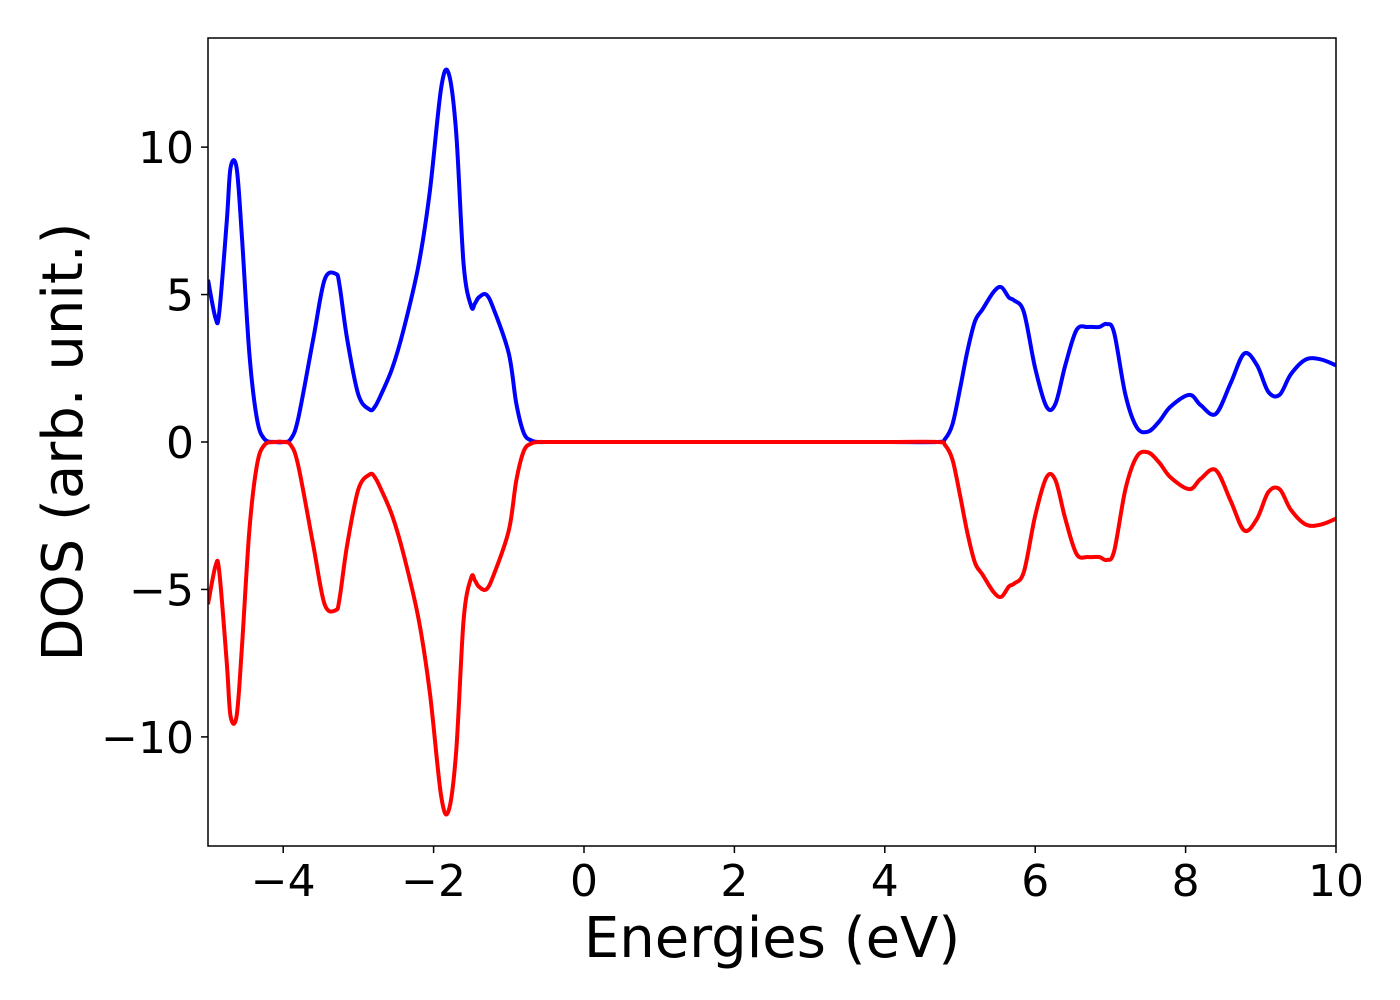 The width and height of the screenshot is (1400, 1000). What do you see at coordinates (154, 443) in the screenshot?
I see `y-axis: −10 −5 0 5 10` at bounding box center [154, 443].